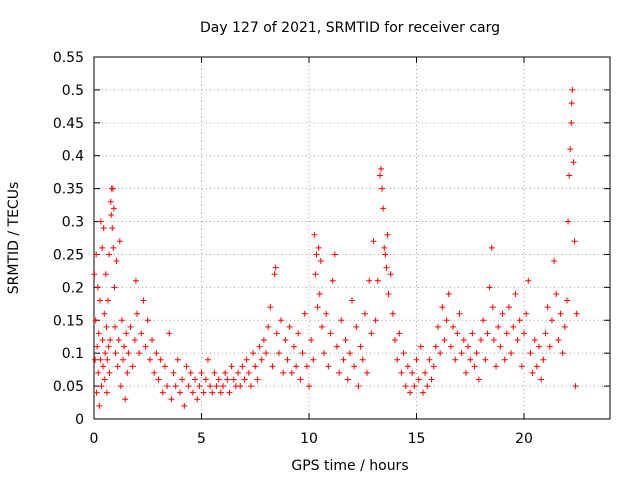 This screenshot has height=480, width=640. What do you see at coordinates (73, 157) in the screenshot?
I see `y-tick-label: 0.4` at bounding box center [73, 157].